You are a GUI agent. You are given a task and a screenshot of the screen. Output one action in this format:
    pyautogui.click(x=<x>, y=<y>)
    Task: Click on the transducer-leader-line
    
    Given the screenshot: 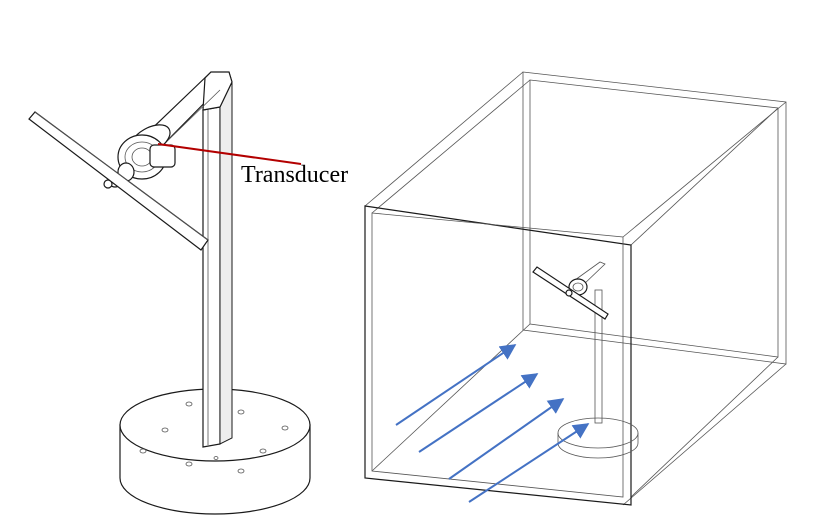 What is the action you would take?
    pyautogui.click(x=229, y=154)
    